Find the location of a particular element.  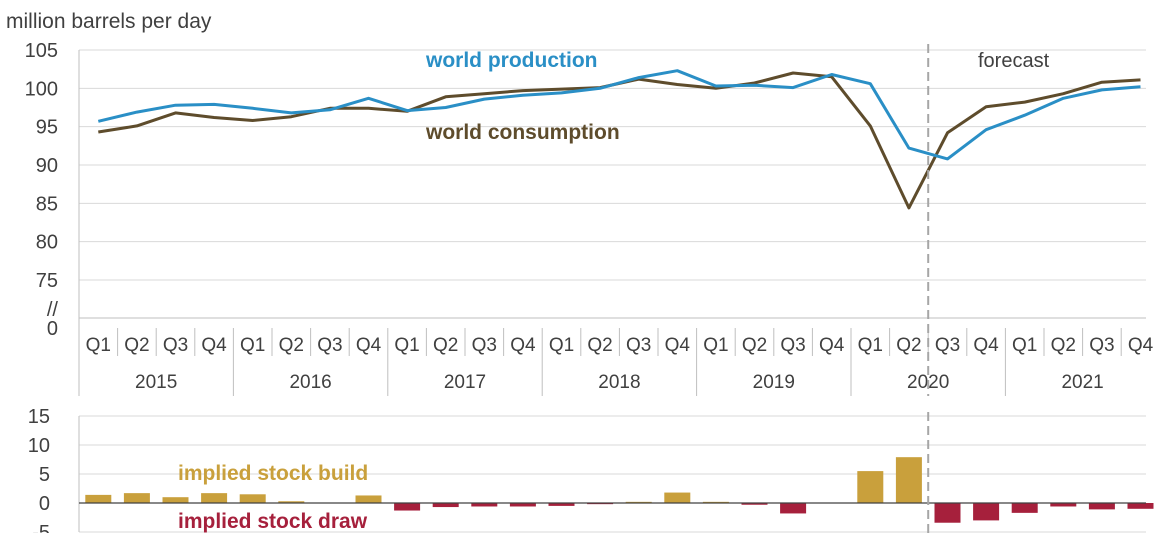

x-year-label: 2016 is located at coordinates (310, 382).